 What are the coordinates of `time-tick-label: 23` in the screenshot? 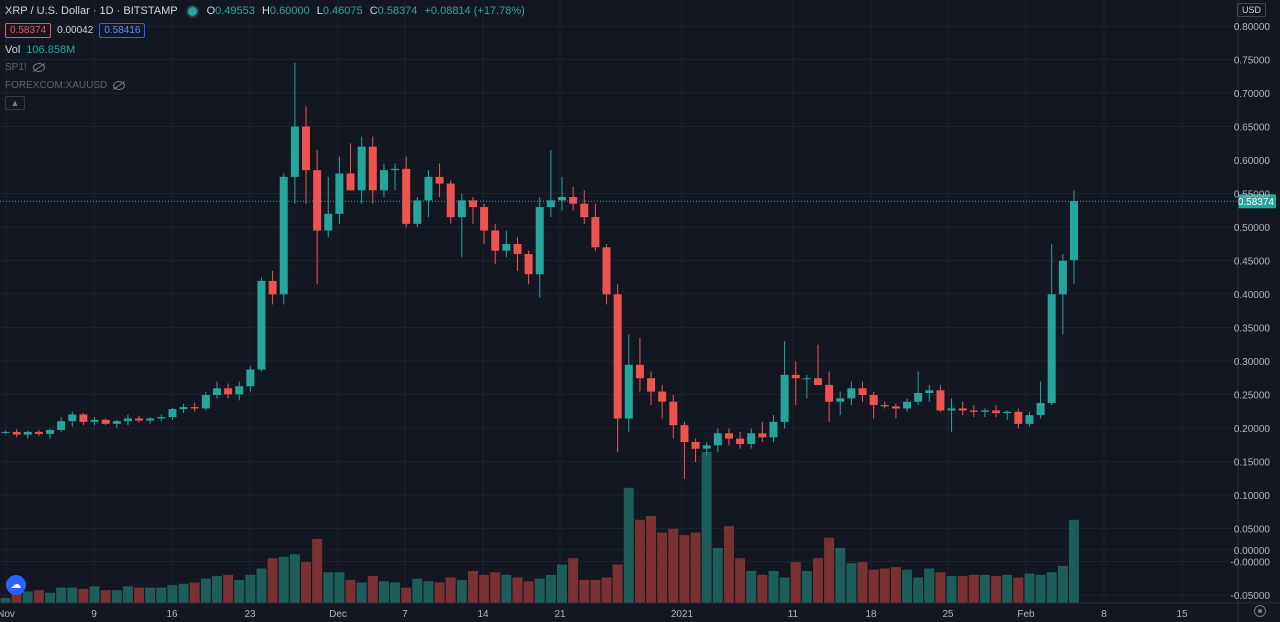 It's located at (250, 614).